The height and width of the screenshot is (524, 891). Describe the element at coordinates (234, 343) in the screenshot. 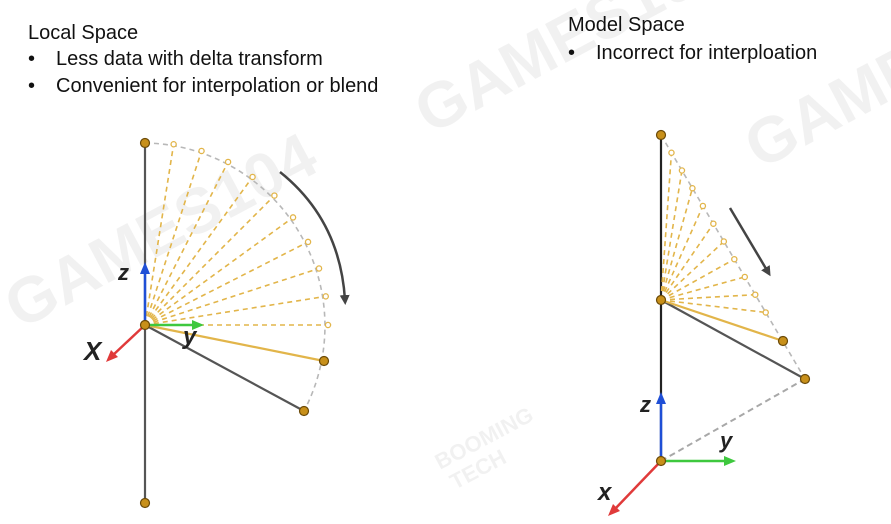

I see `local-interp-bone-solid` at that location.